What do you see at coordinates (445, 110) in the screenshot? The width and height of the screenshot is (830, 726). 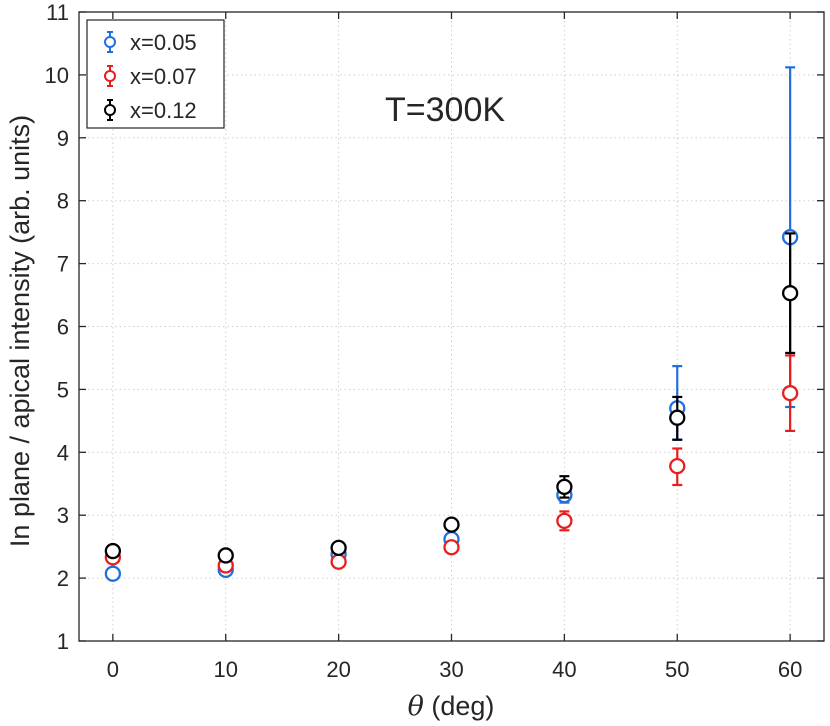 I see `temperature-annotation: T=300K` at bounding box center [445, 110].